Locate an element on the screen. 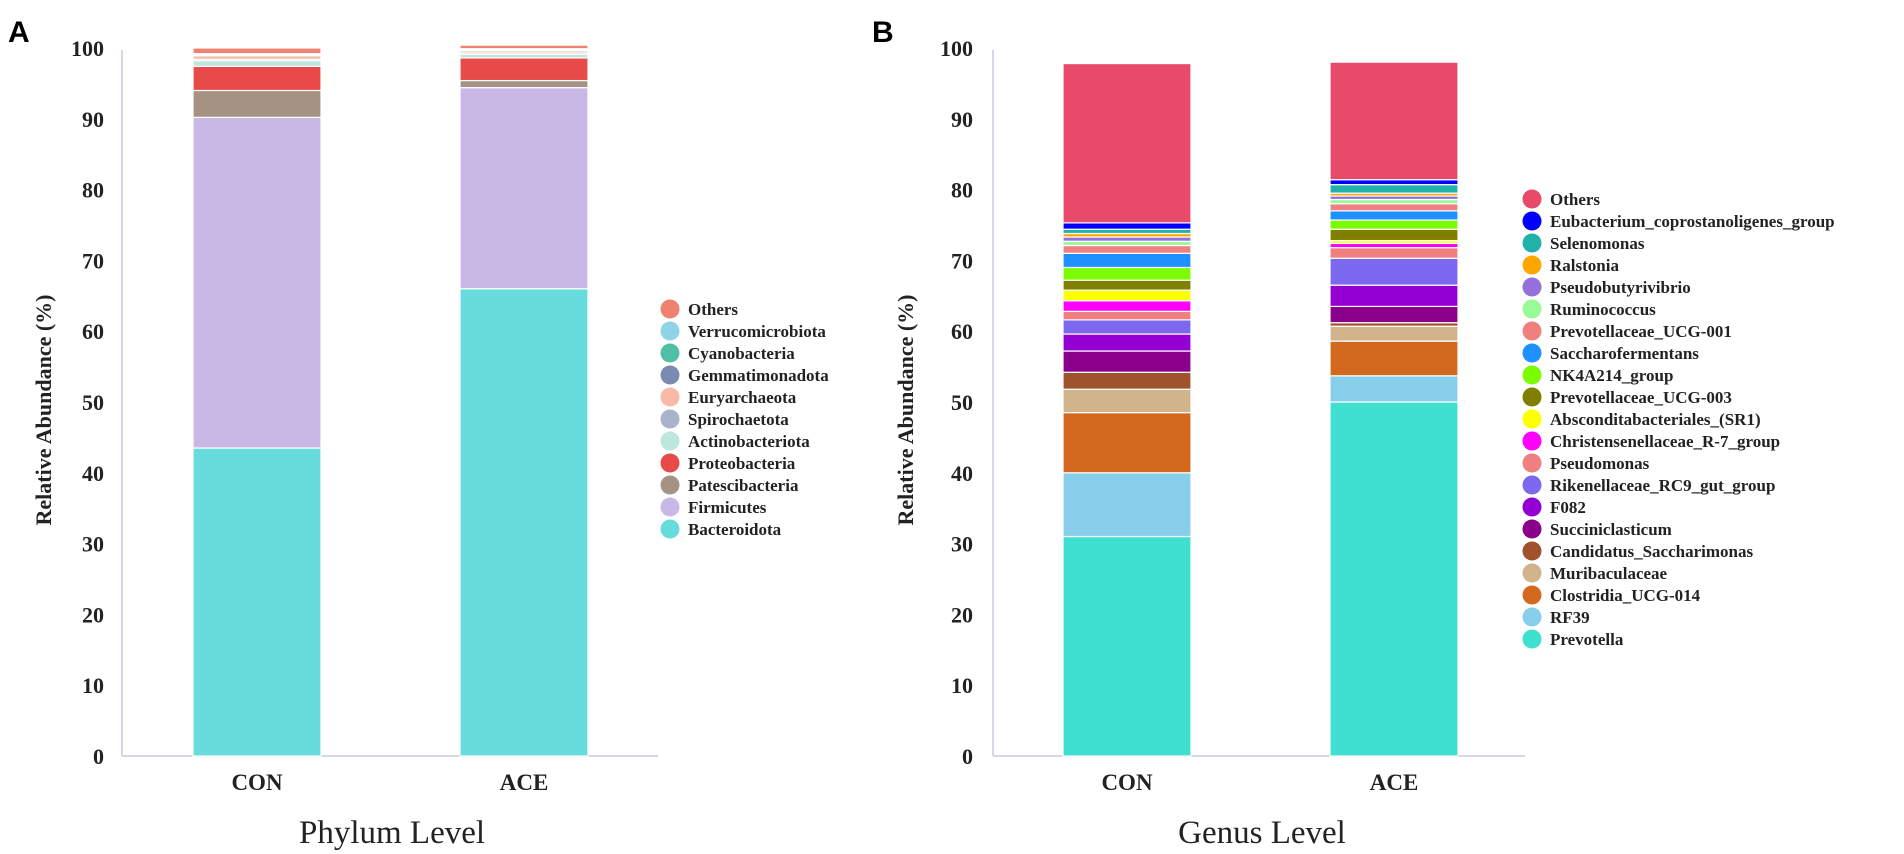  bar-segment-proteobacteria-ace is located at coordinates (524, 69).